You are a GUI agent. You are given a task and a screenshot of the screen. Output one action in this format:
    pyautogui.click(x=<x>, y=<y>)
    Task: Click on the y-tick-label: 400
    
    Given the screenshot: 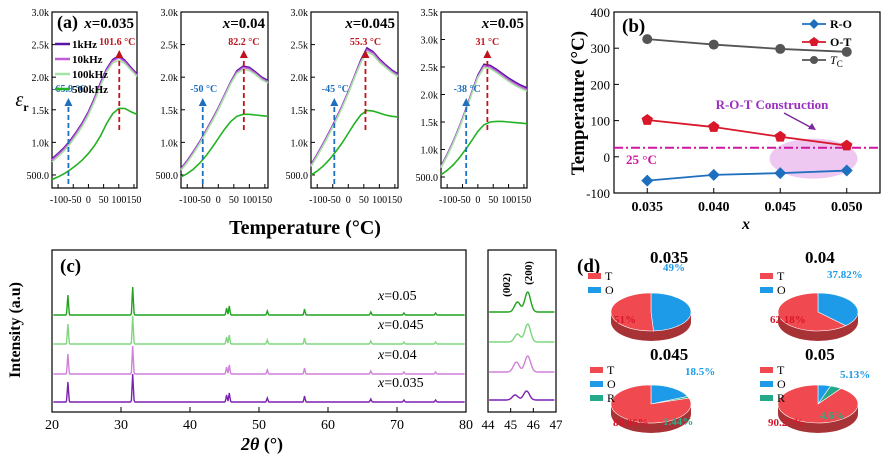 What is the action you would take?
    pyautogui.click(x=601, y=12)
    